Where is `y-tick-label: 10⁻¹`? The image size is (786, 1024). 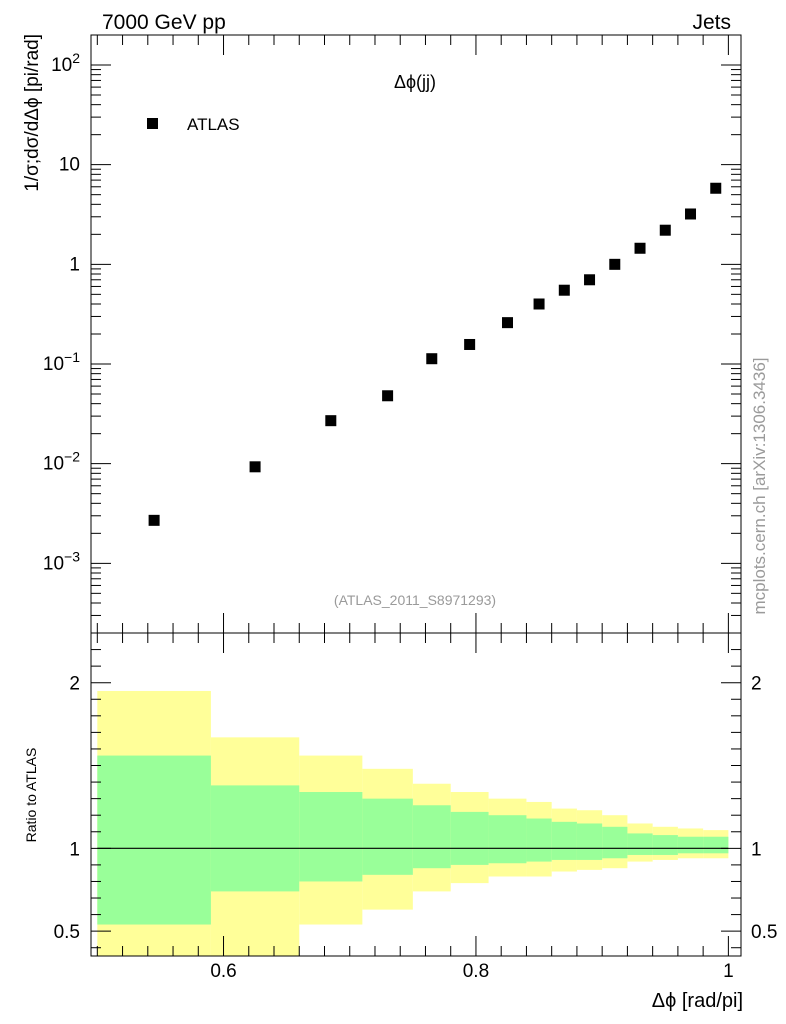
y-tick-label: 10⁻¹ is located at coordinates (61, 362).